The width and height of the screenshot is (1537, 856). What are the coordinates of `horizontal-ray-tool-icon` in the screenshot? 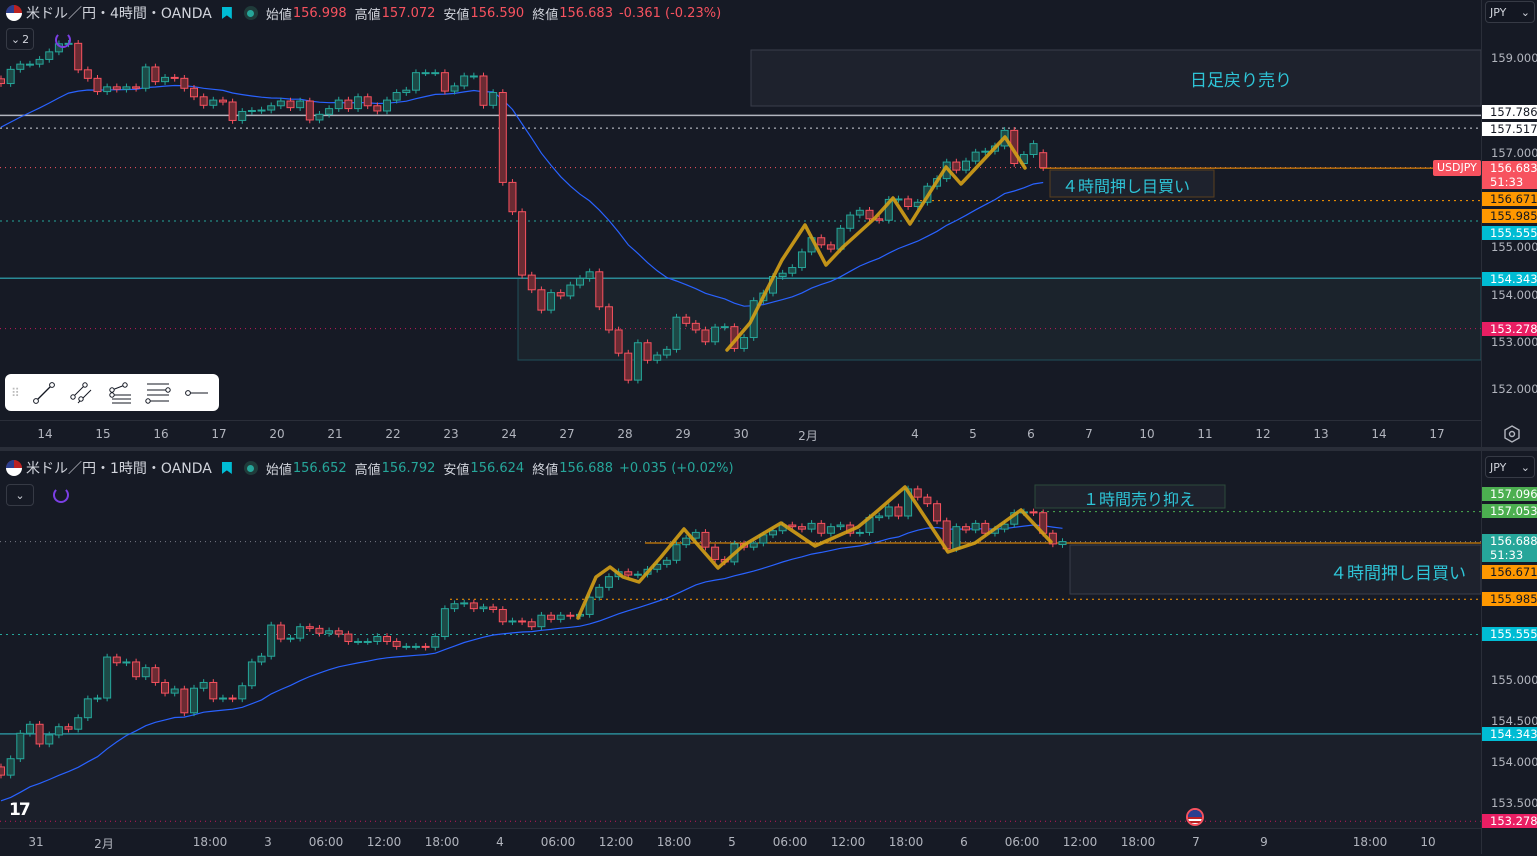 It's located at (196, 393).